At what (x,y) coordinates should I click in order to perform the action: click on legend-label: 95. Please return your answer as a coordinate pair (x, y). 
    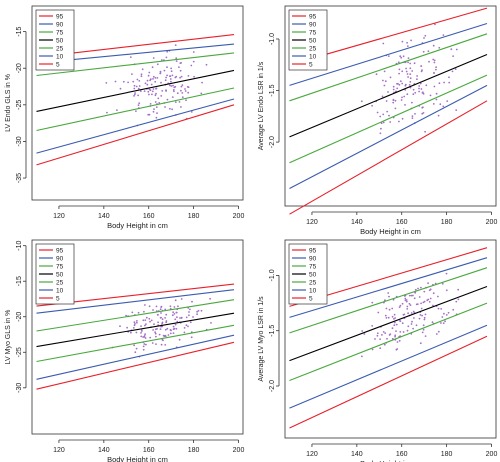
    Looking at the image, I should click on (313, 251).